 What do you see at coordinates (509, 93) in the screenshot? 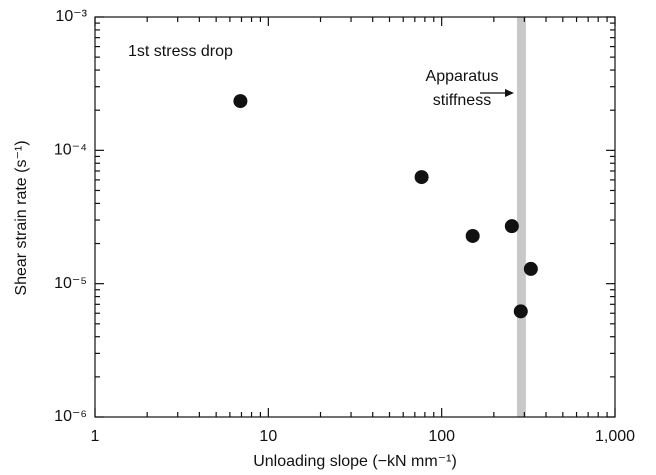
I see `annotation-arrowhead` at bounding box center [509, 93].